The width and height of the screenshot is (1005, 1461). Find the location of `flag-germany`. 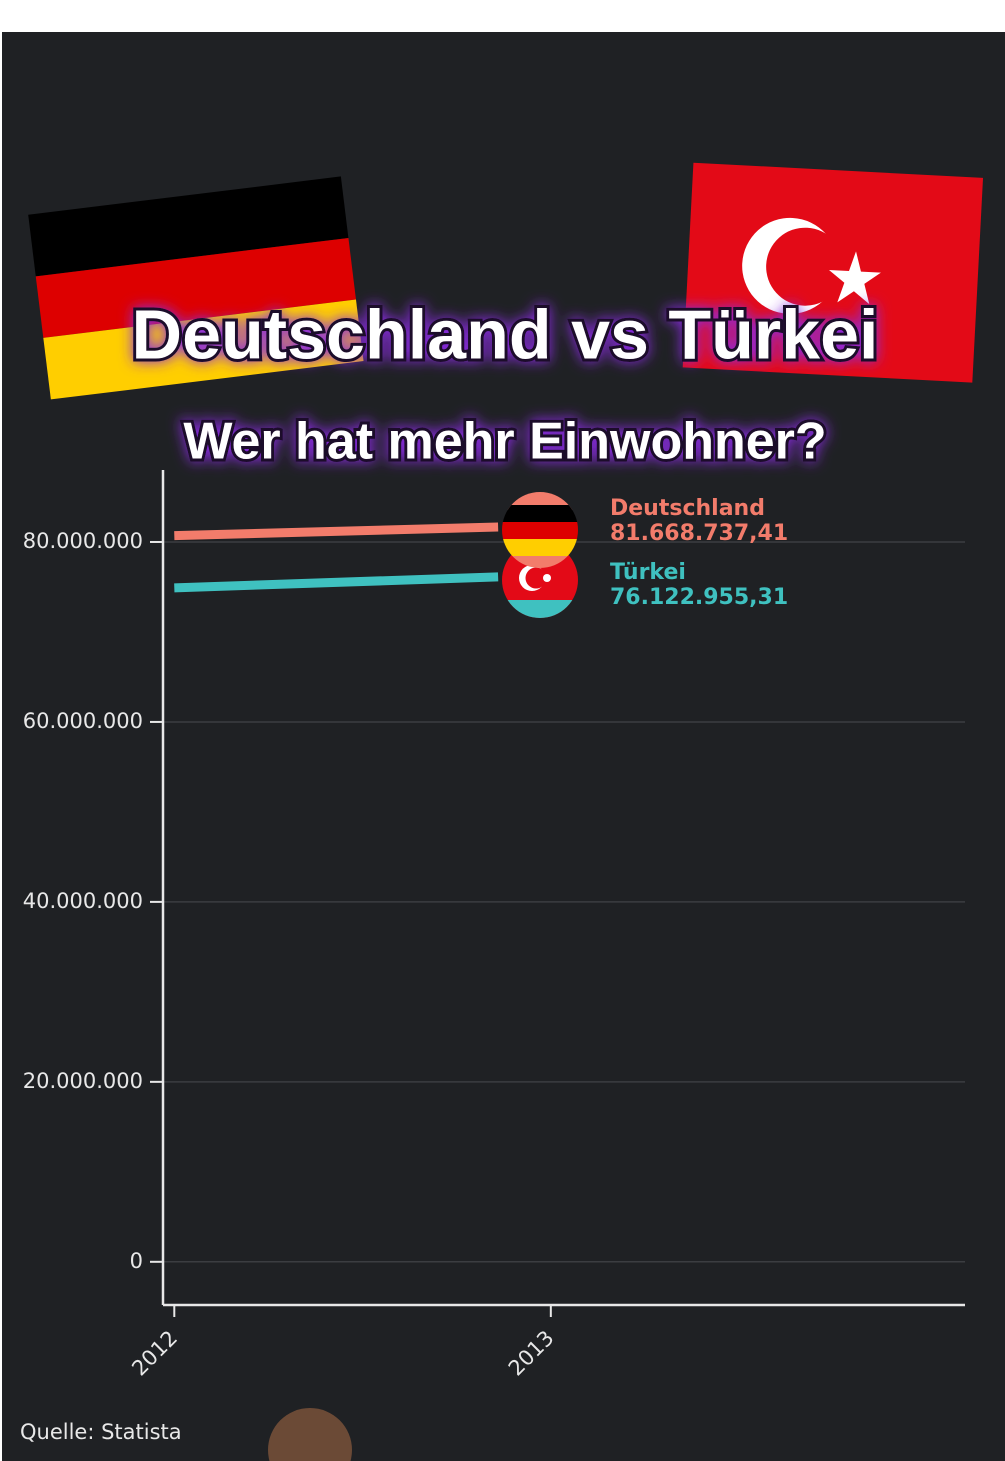

flag-germany is located at coordinates (196, 288).